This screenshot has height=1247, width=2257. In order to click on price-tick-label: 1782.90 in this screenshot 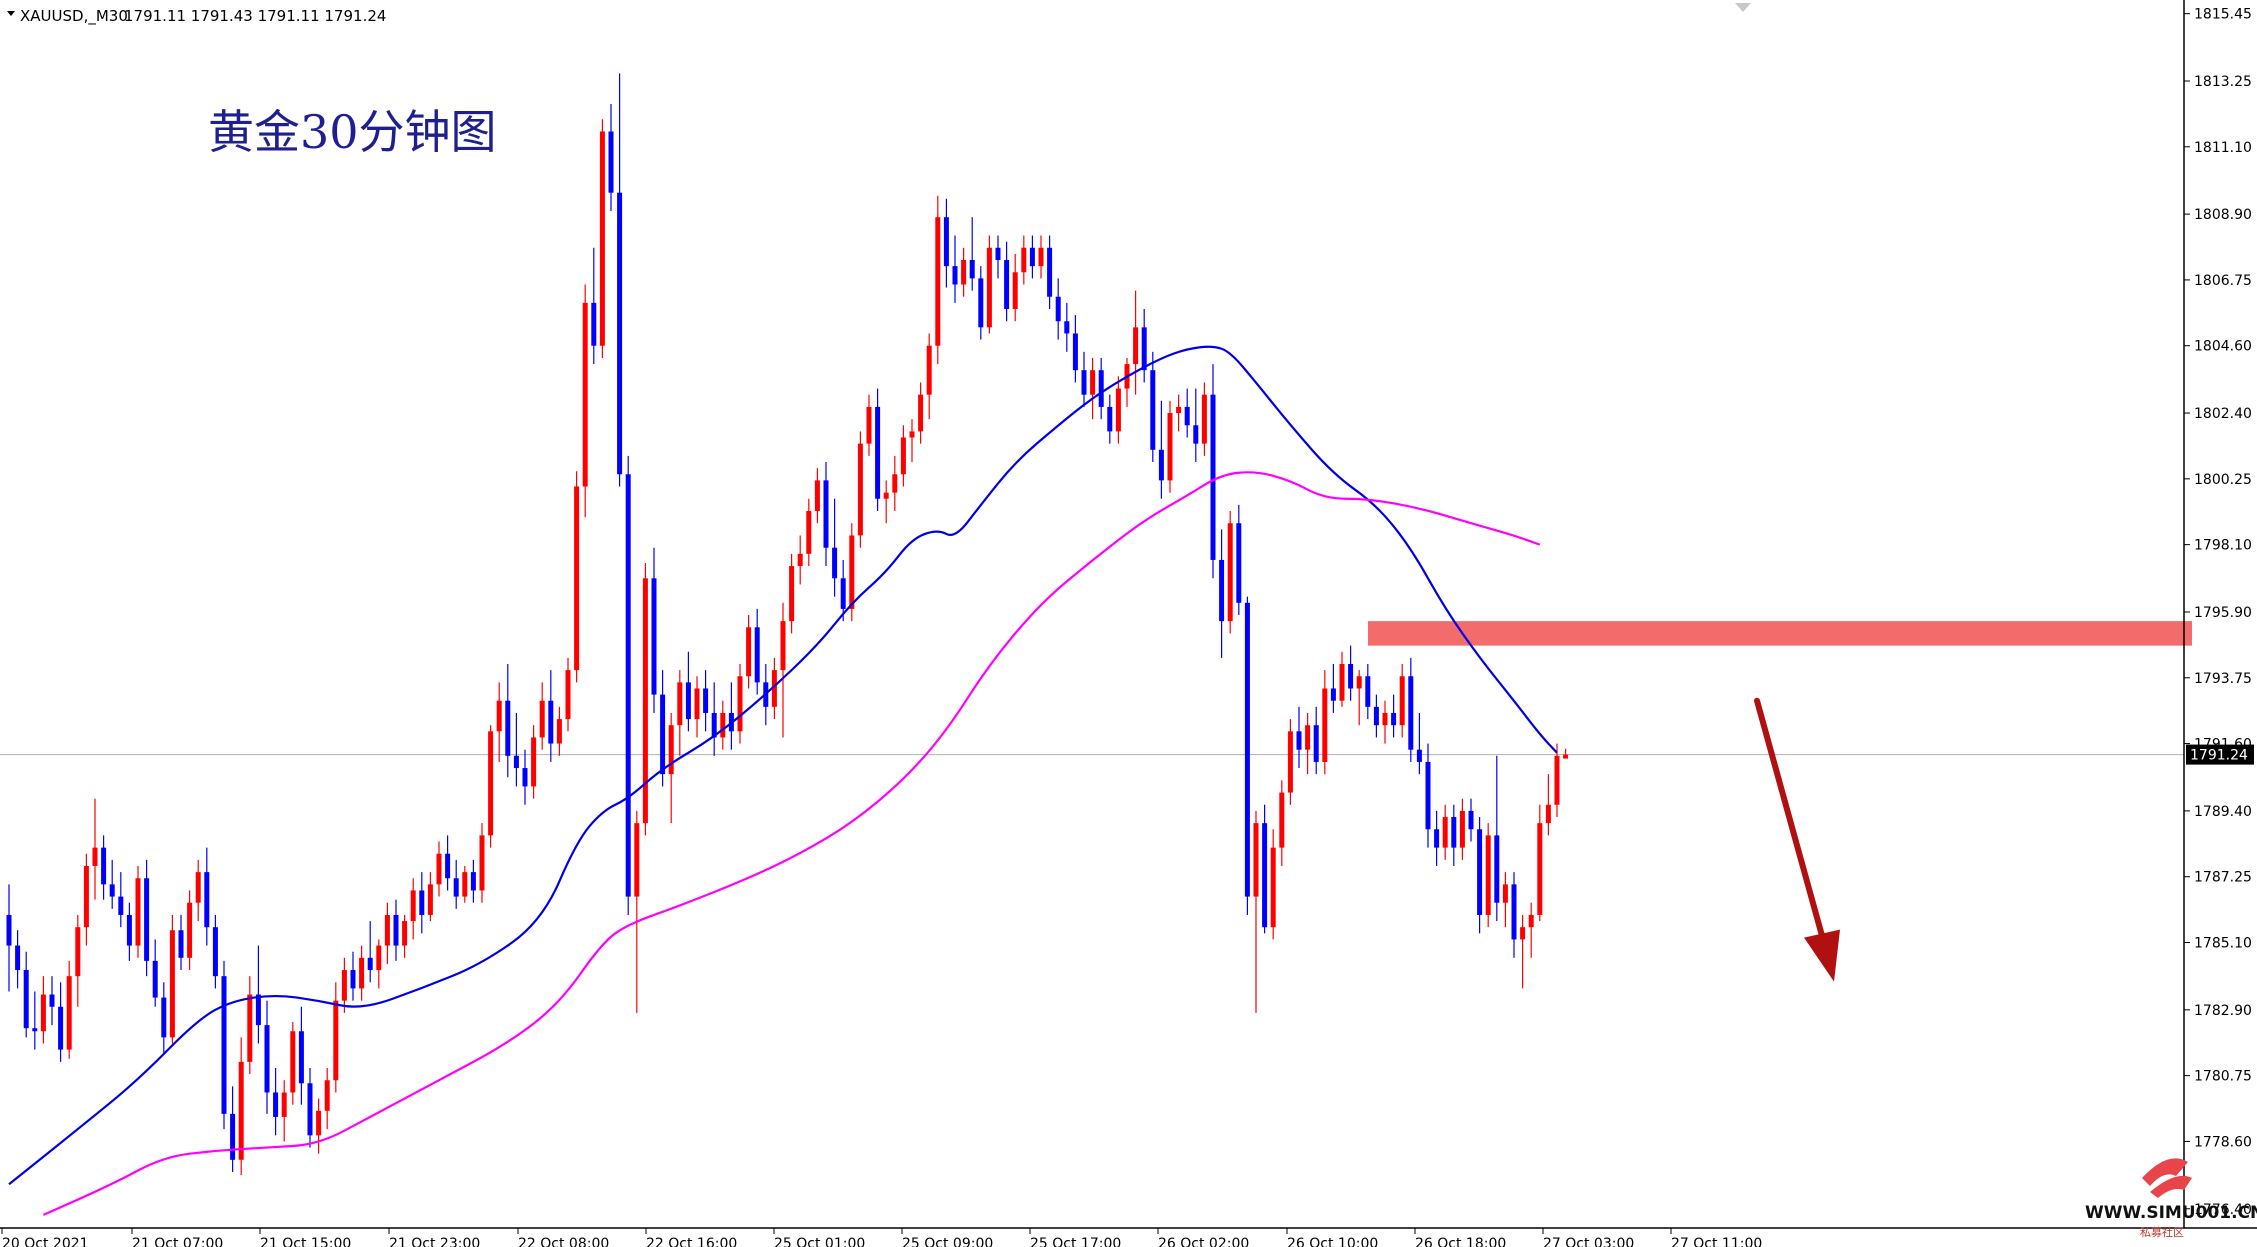, I will do `click(2223, 1011)`.